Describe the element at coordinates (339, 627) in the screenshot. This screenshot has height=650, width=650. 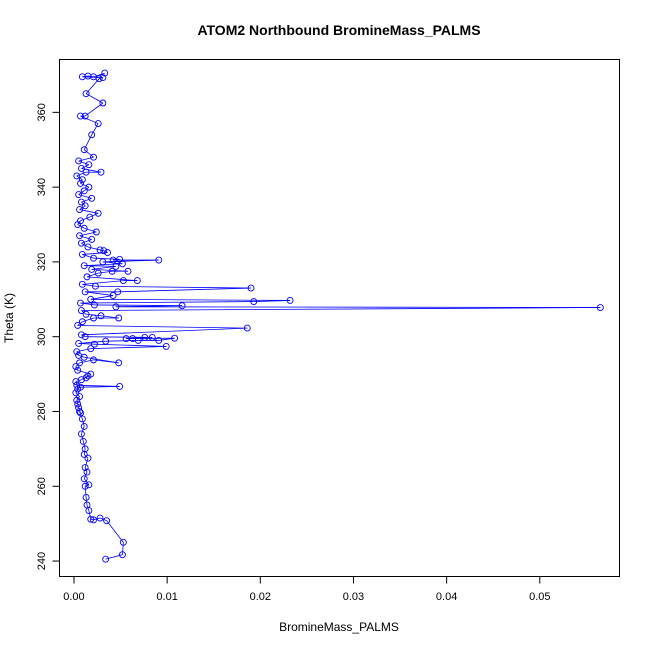
I see `x-axis-label: BromineMass_PALMS` at that location.